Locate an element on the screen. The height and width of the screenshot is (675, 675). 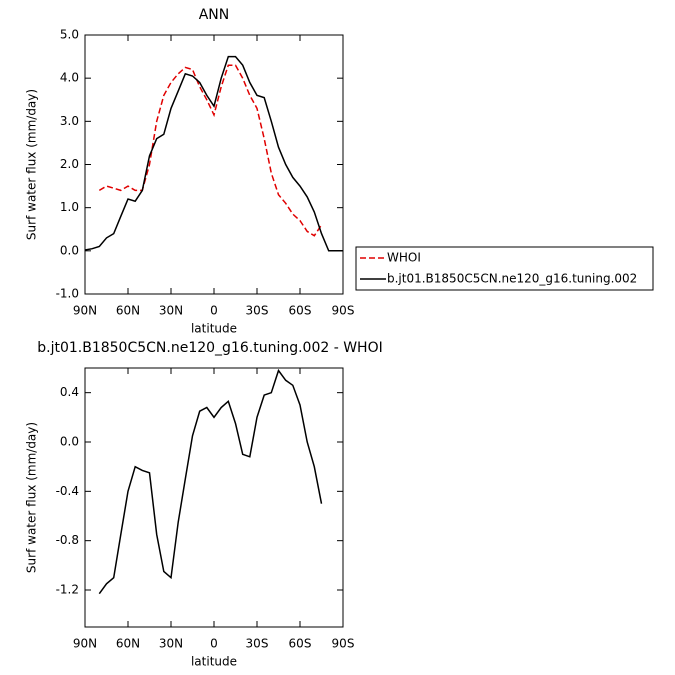
legend-label: b.jt01.B1850C5CN.ne120_g16.tuning.002 is located at coordinates (512, 279).